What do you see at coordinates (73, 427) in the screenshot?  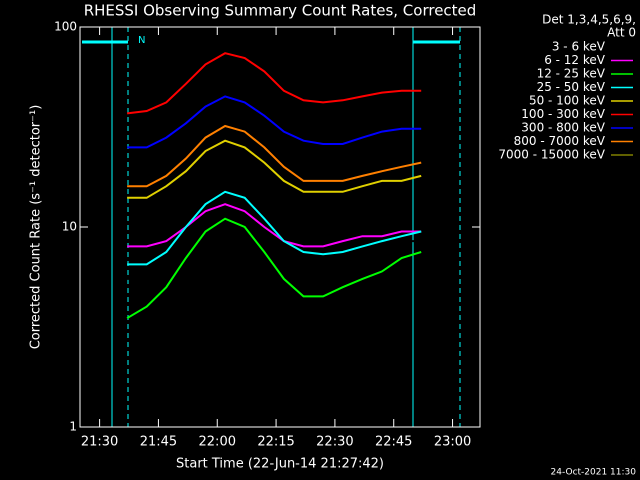 I see `y-tick-label: 1` at bounding box center [73, 427].